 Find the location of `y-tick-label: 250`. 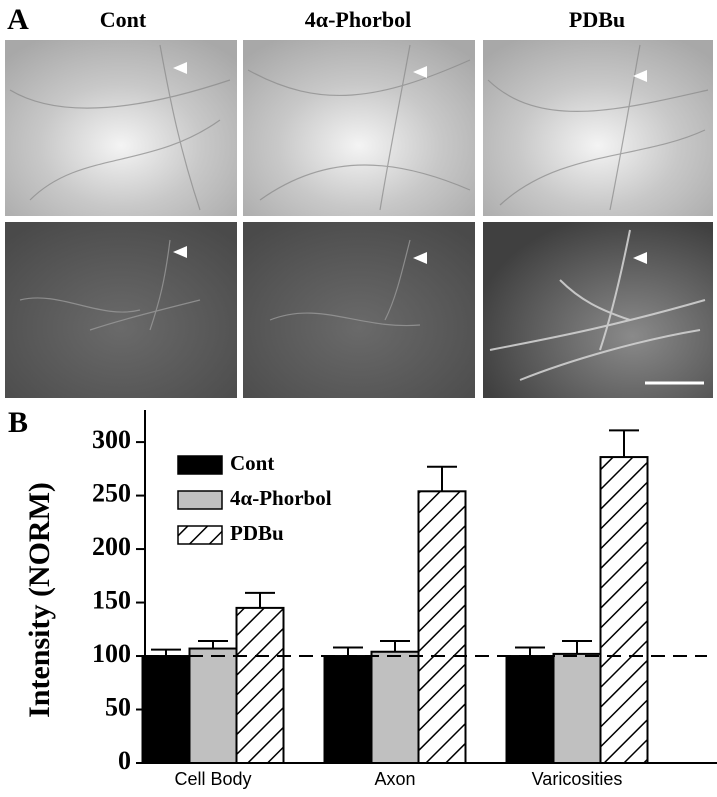

y-tick-label: 250 is located at coordinates (111, 493).